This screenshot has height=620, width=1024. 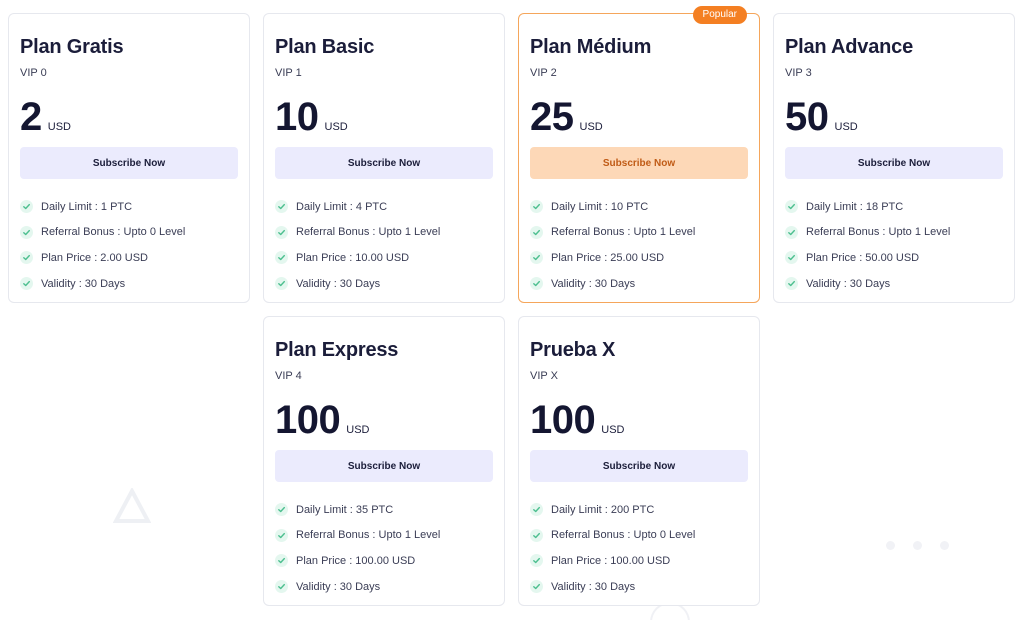 I want to click on feature-text: Referral Bonus : Upto 0 Level, so click(x=623, y=535).